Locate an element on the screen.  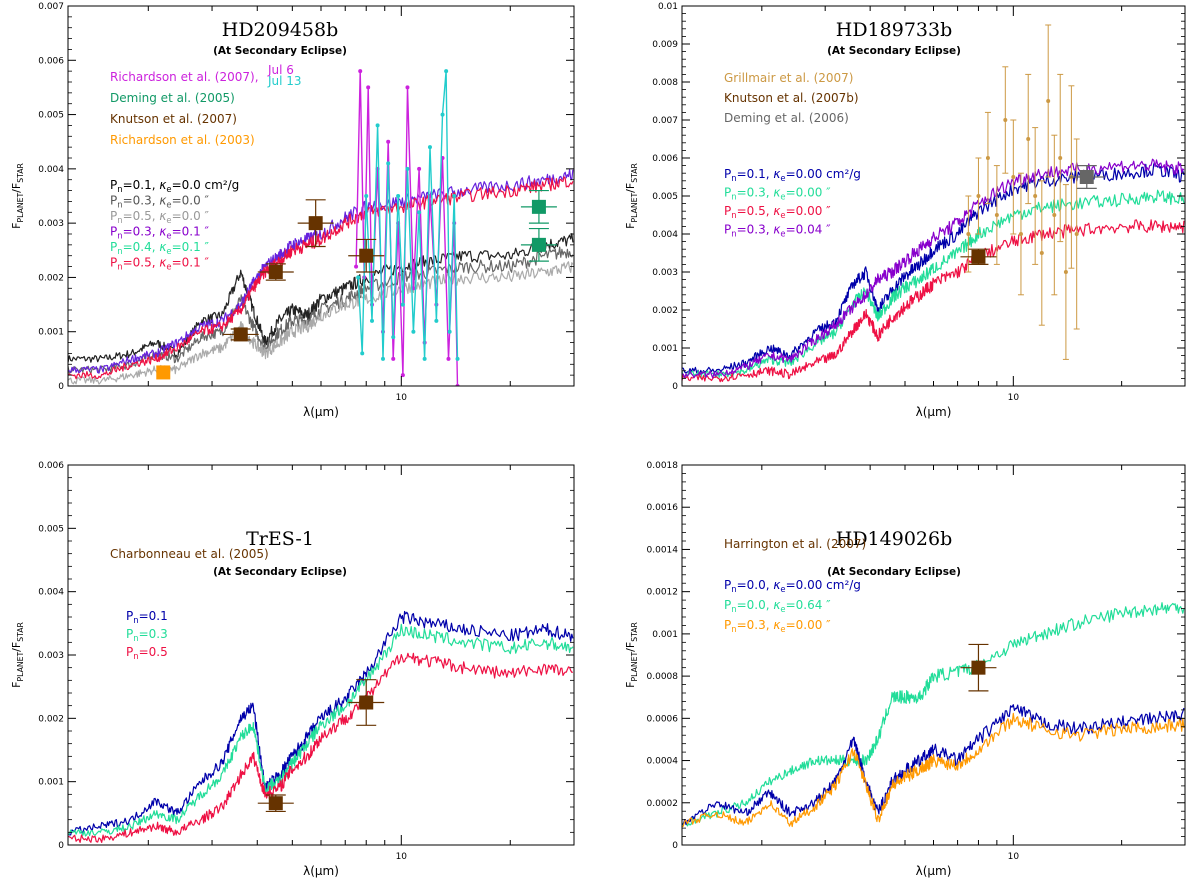
legend-entry: Richardson et al. (2003) is located at coordinates (182, 140).